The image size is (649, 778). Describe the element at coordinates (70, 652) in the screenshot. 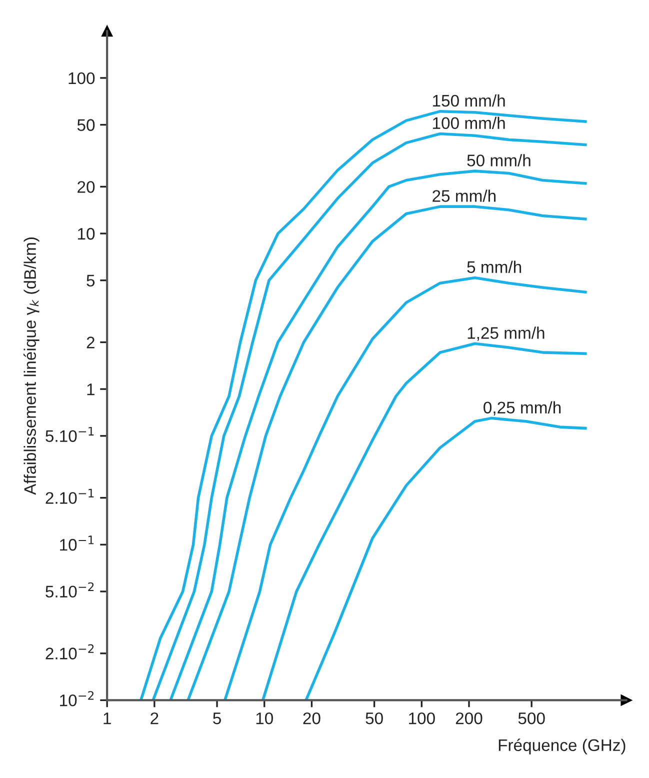

I see `y-tick-label: 2.10$^{−2}$` at that location.